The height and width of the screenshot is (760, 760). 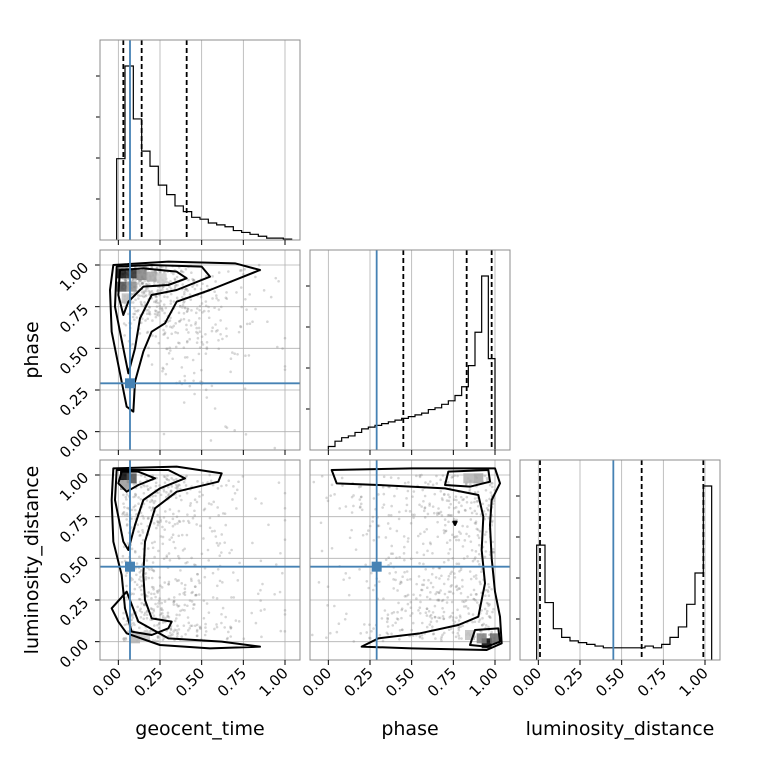 I want to click on xtick-label-phase-0: 0.00, so click(x=317, y=682).